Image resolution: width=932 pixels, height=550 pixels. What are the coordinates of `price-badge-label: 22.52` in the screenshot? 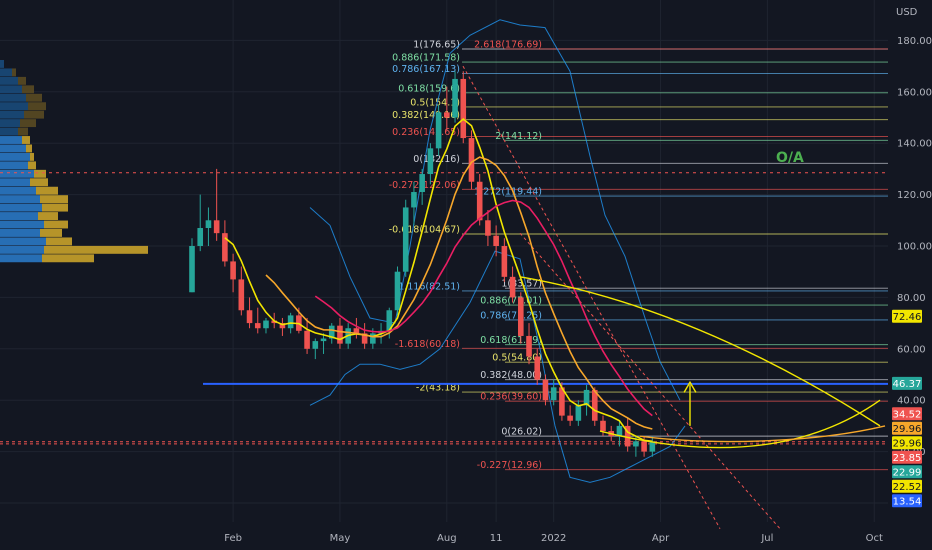 It's located at (907, 487).